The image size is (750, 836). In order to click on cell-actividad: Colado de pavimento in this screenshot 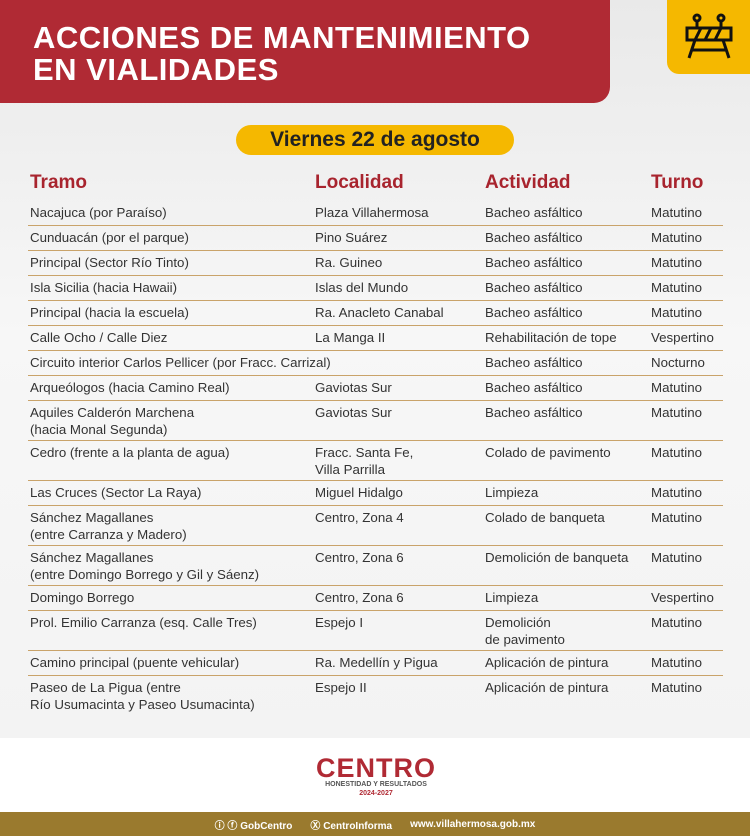, I will do `click(548, 452)`.